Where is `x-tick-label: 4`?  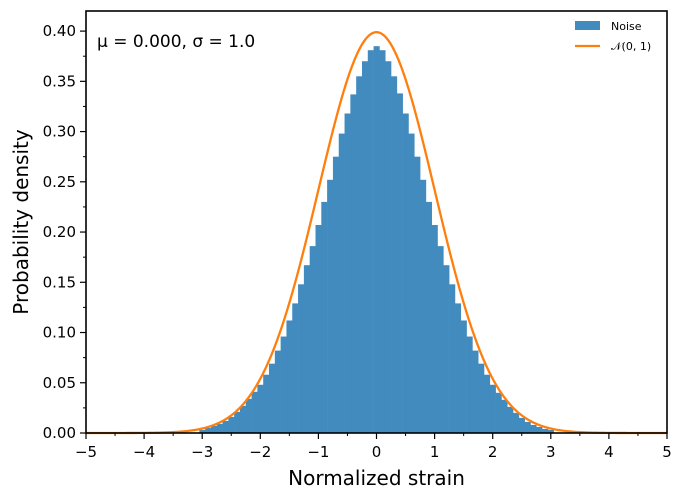 x-tick-label: 4 is located at coordinates (609, 452).